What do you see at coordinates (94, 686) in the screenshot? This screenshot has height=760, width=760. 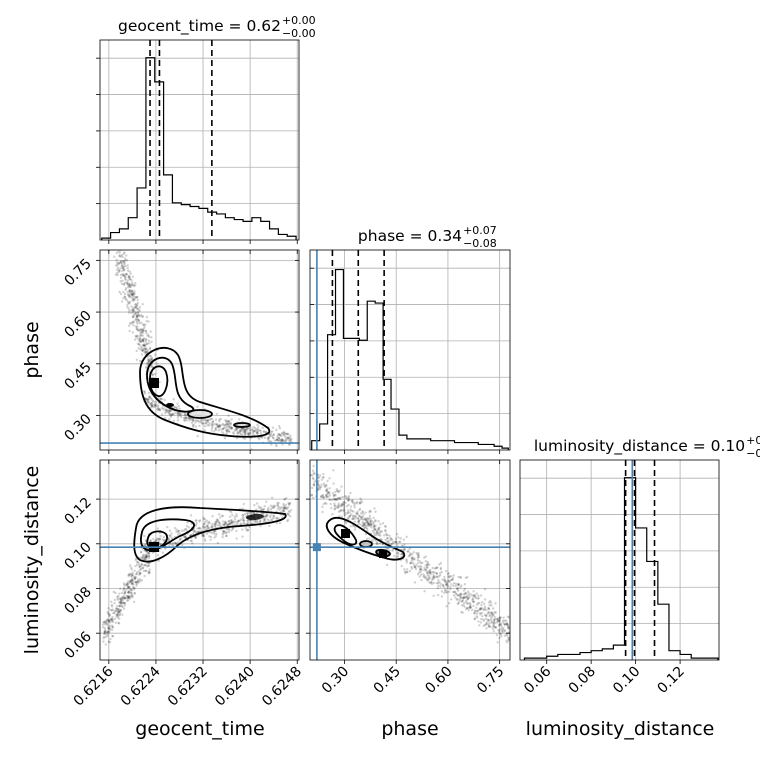 I see `tick-label-geocent_time: 0.6216` at bounding box center [94, 686].